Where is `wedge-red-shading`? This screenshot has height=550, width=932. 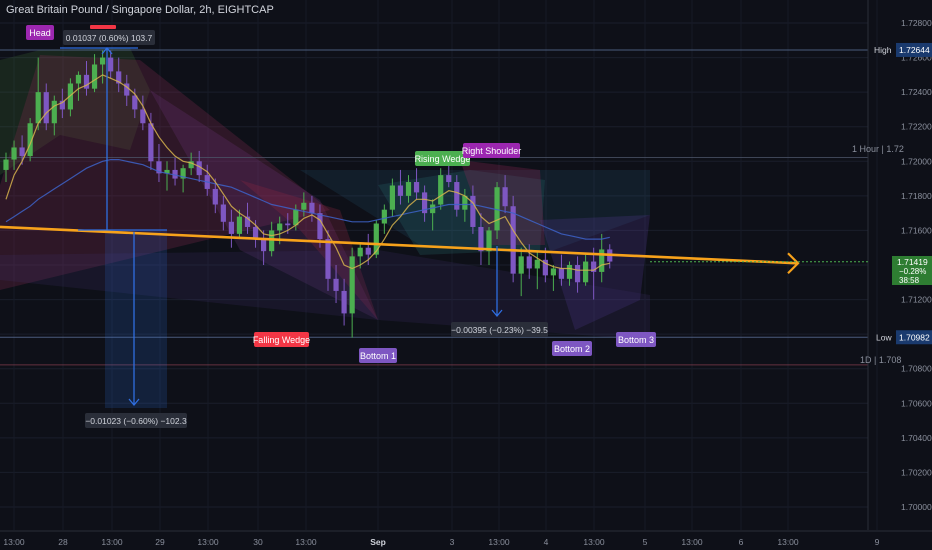
wedge-red-shading is located at coordinates (309, 250).